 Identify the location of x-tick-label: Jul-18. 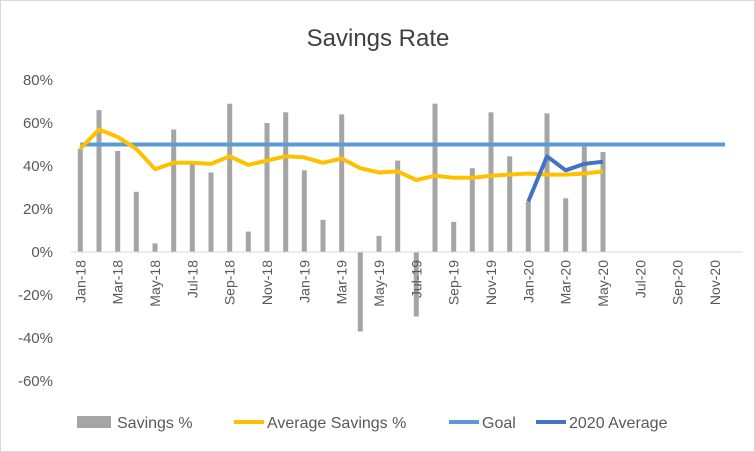
(192, 279).